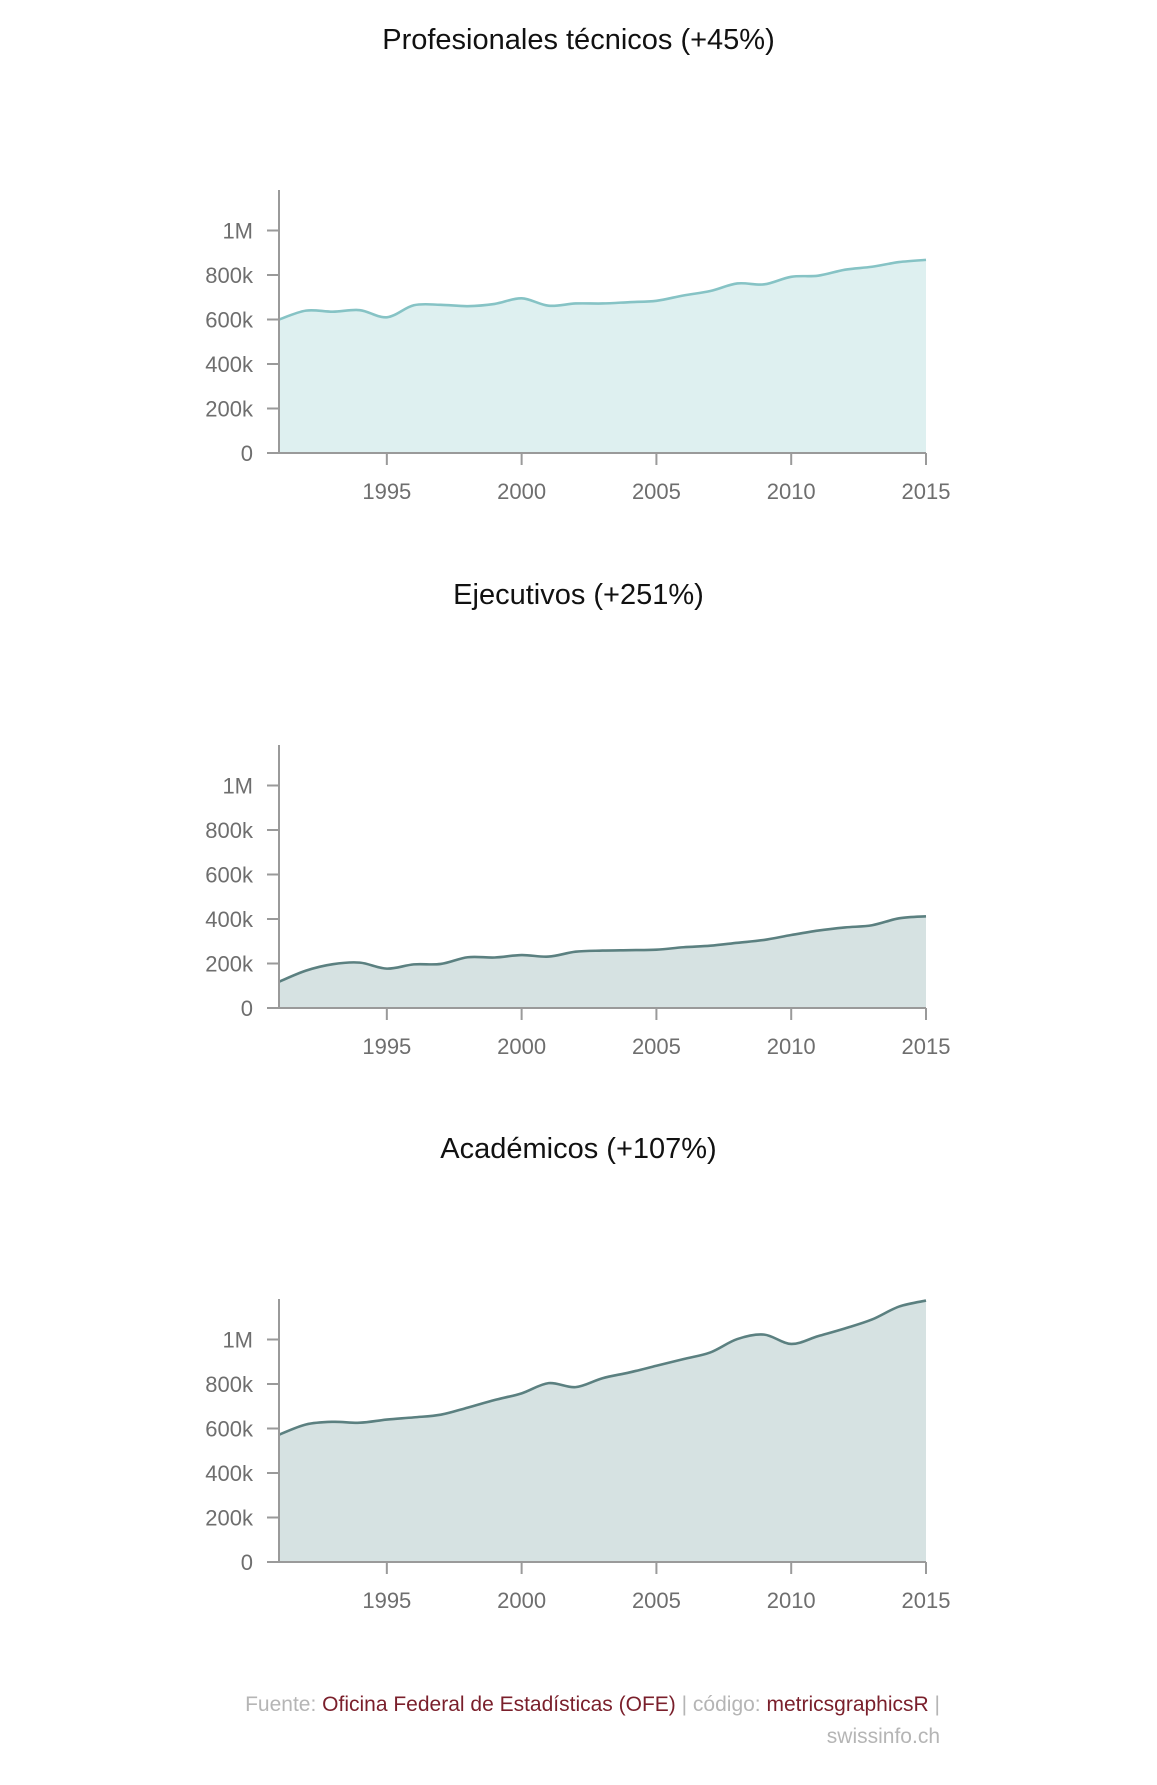 The image size is (1157, 1785). Describe the element at coordinates (578, 1149) in the screenshot. I see `chart-title-academicos: Académicos (+107%)` at that location.